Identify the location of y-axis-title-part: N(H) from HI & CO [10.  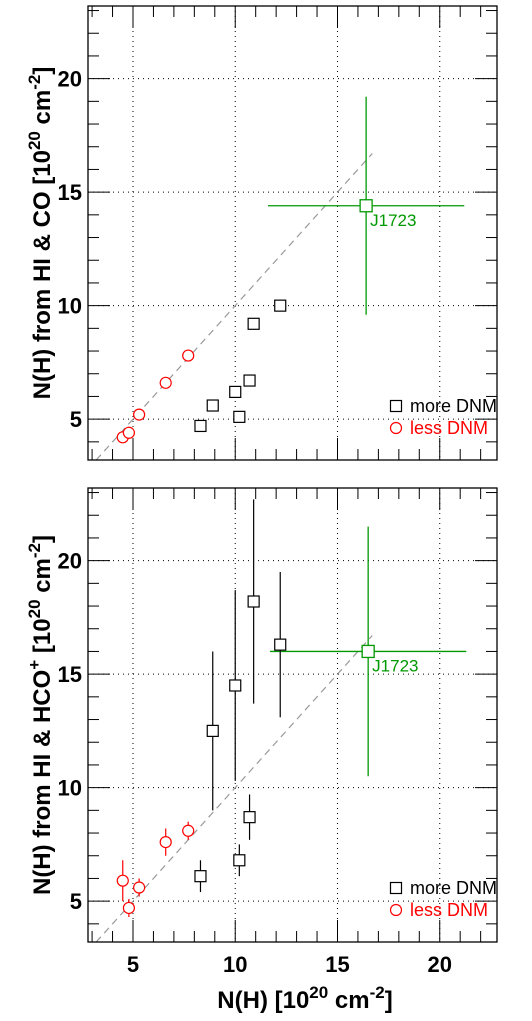
(42, 274).